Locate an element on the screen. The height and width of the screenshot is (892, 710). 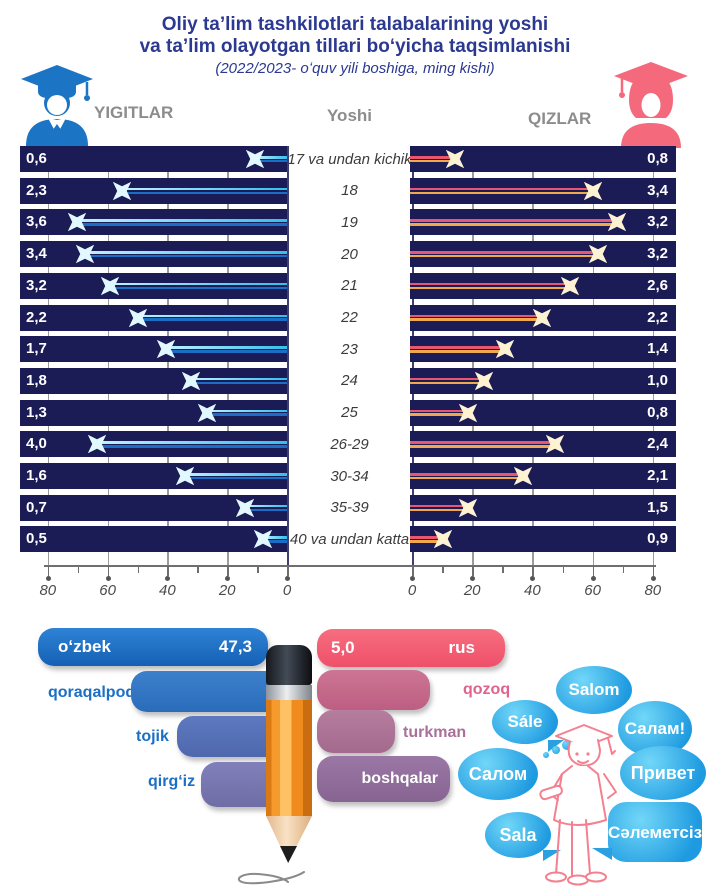
female-value: 1,4 is located at coordinates (657, 349).